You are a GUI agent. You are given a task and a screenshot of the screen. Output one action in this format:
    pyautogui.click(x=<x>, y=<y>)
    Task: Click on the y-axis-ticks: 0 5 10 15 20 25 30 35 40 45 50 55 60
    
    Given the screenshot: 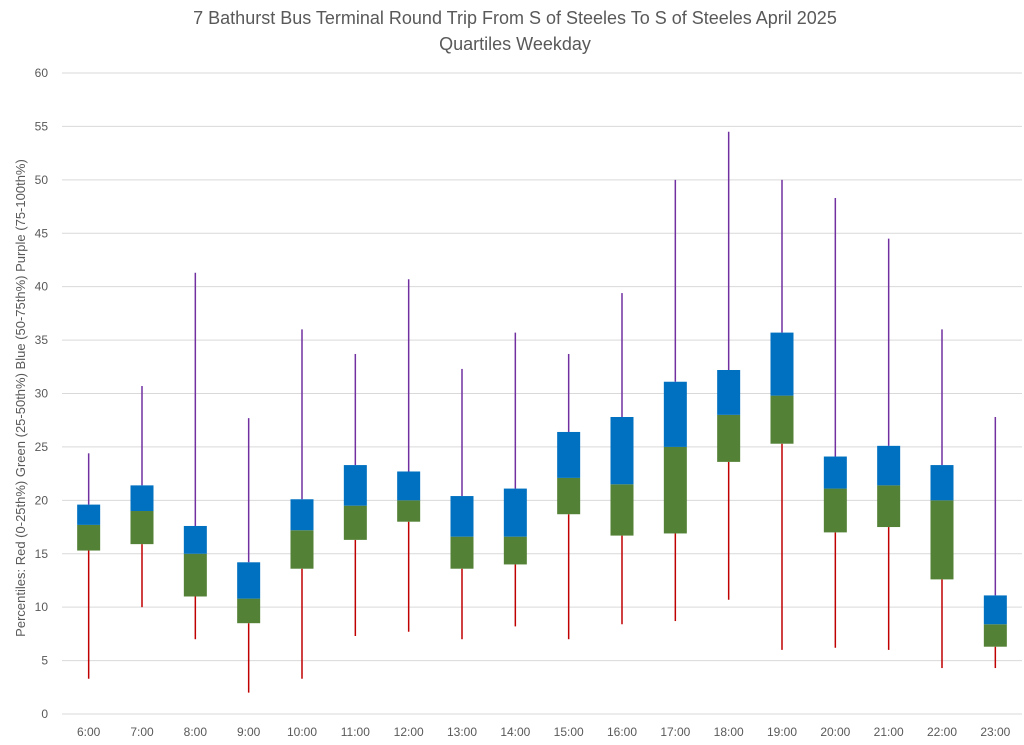 What is the action you would take?
    pyautogui.click(x=42, y=393)
    